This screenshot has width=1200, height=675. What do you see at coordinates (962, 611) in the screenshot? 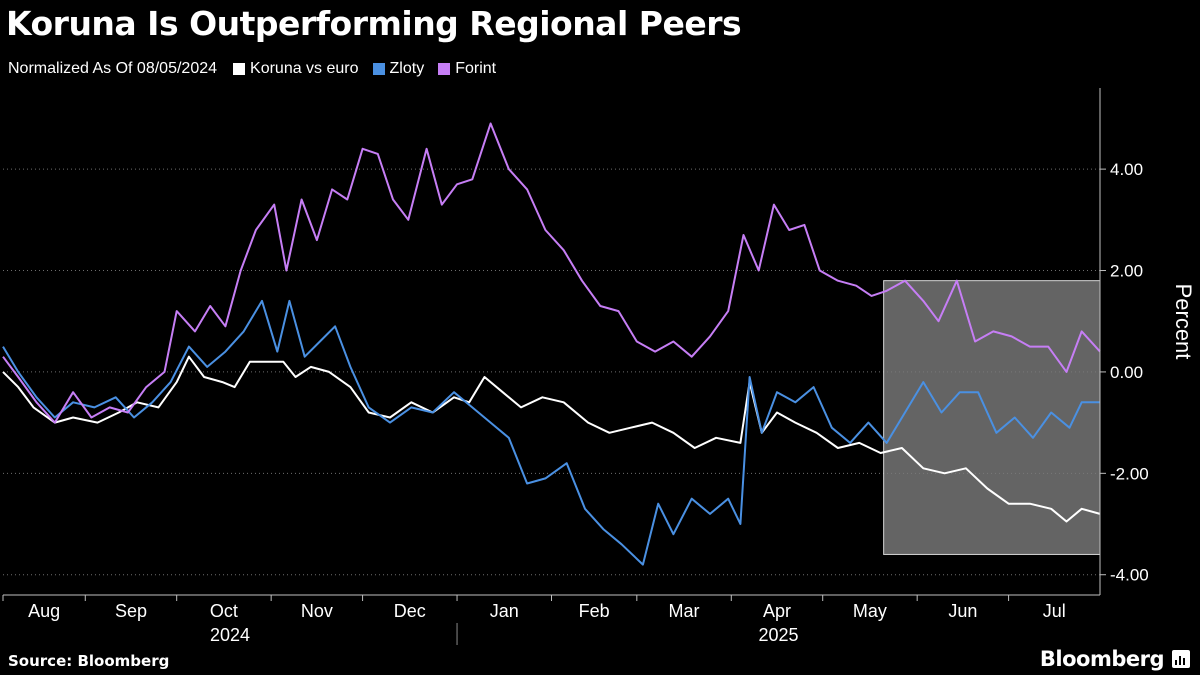
I see `x-tick-label: Jun` at bounding box center [962, 611].